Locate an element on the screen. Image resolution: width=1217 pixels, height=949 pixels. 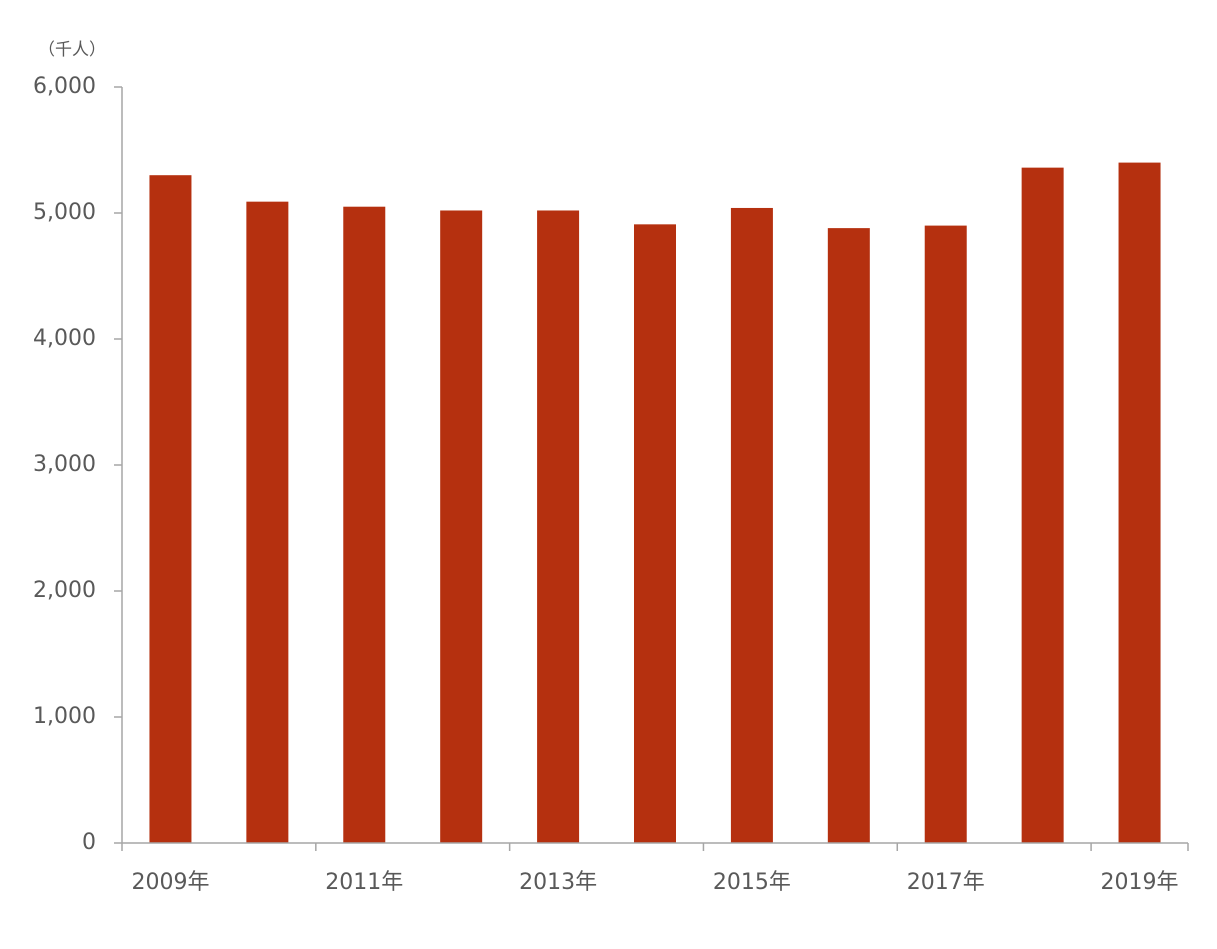
x-tick-label: 2017年 is located at coordinates (946, 882).